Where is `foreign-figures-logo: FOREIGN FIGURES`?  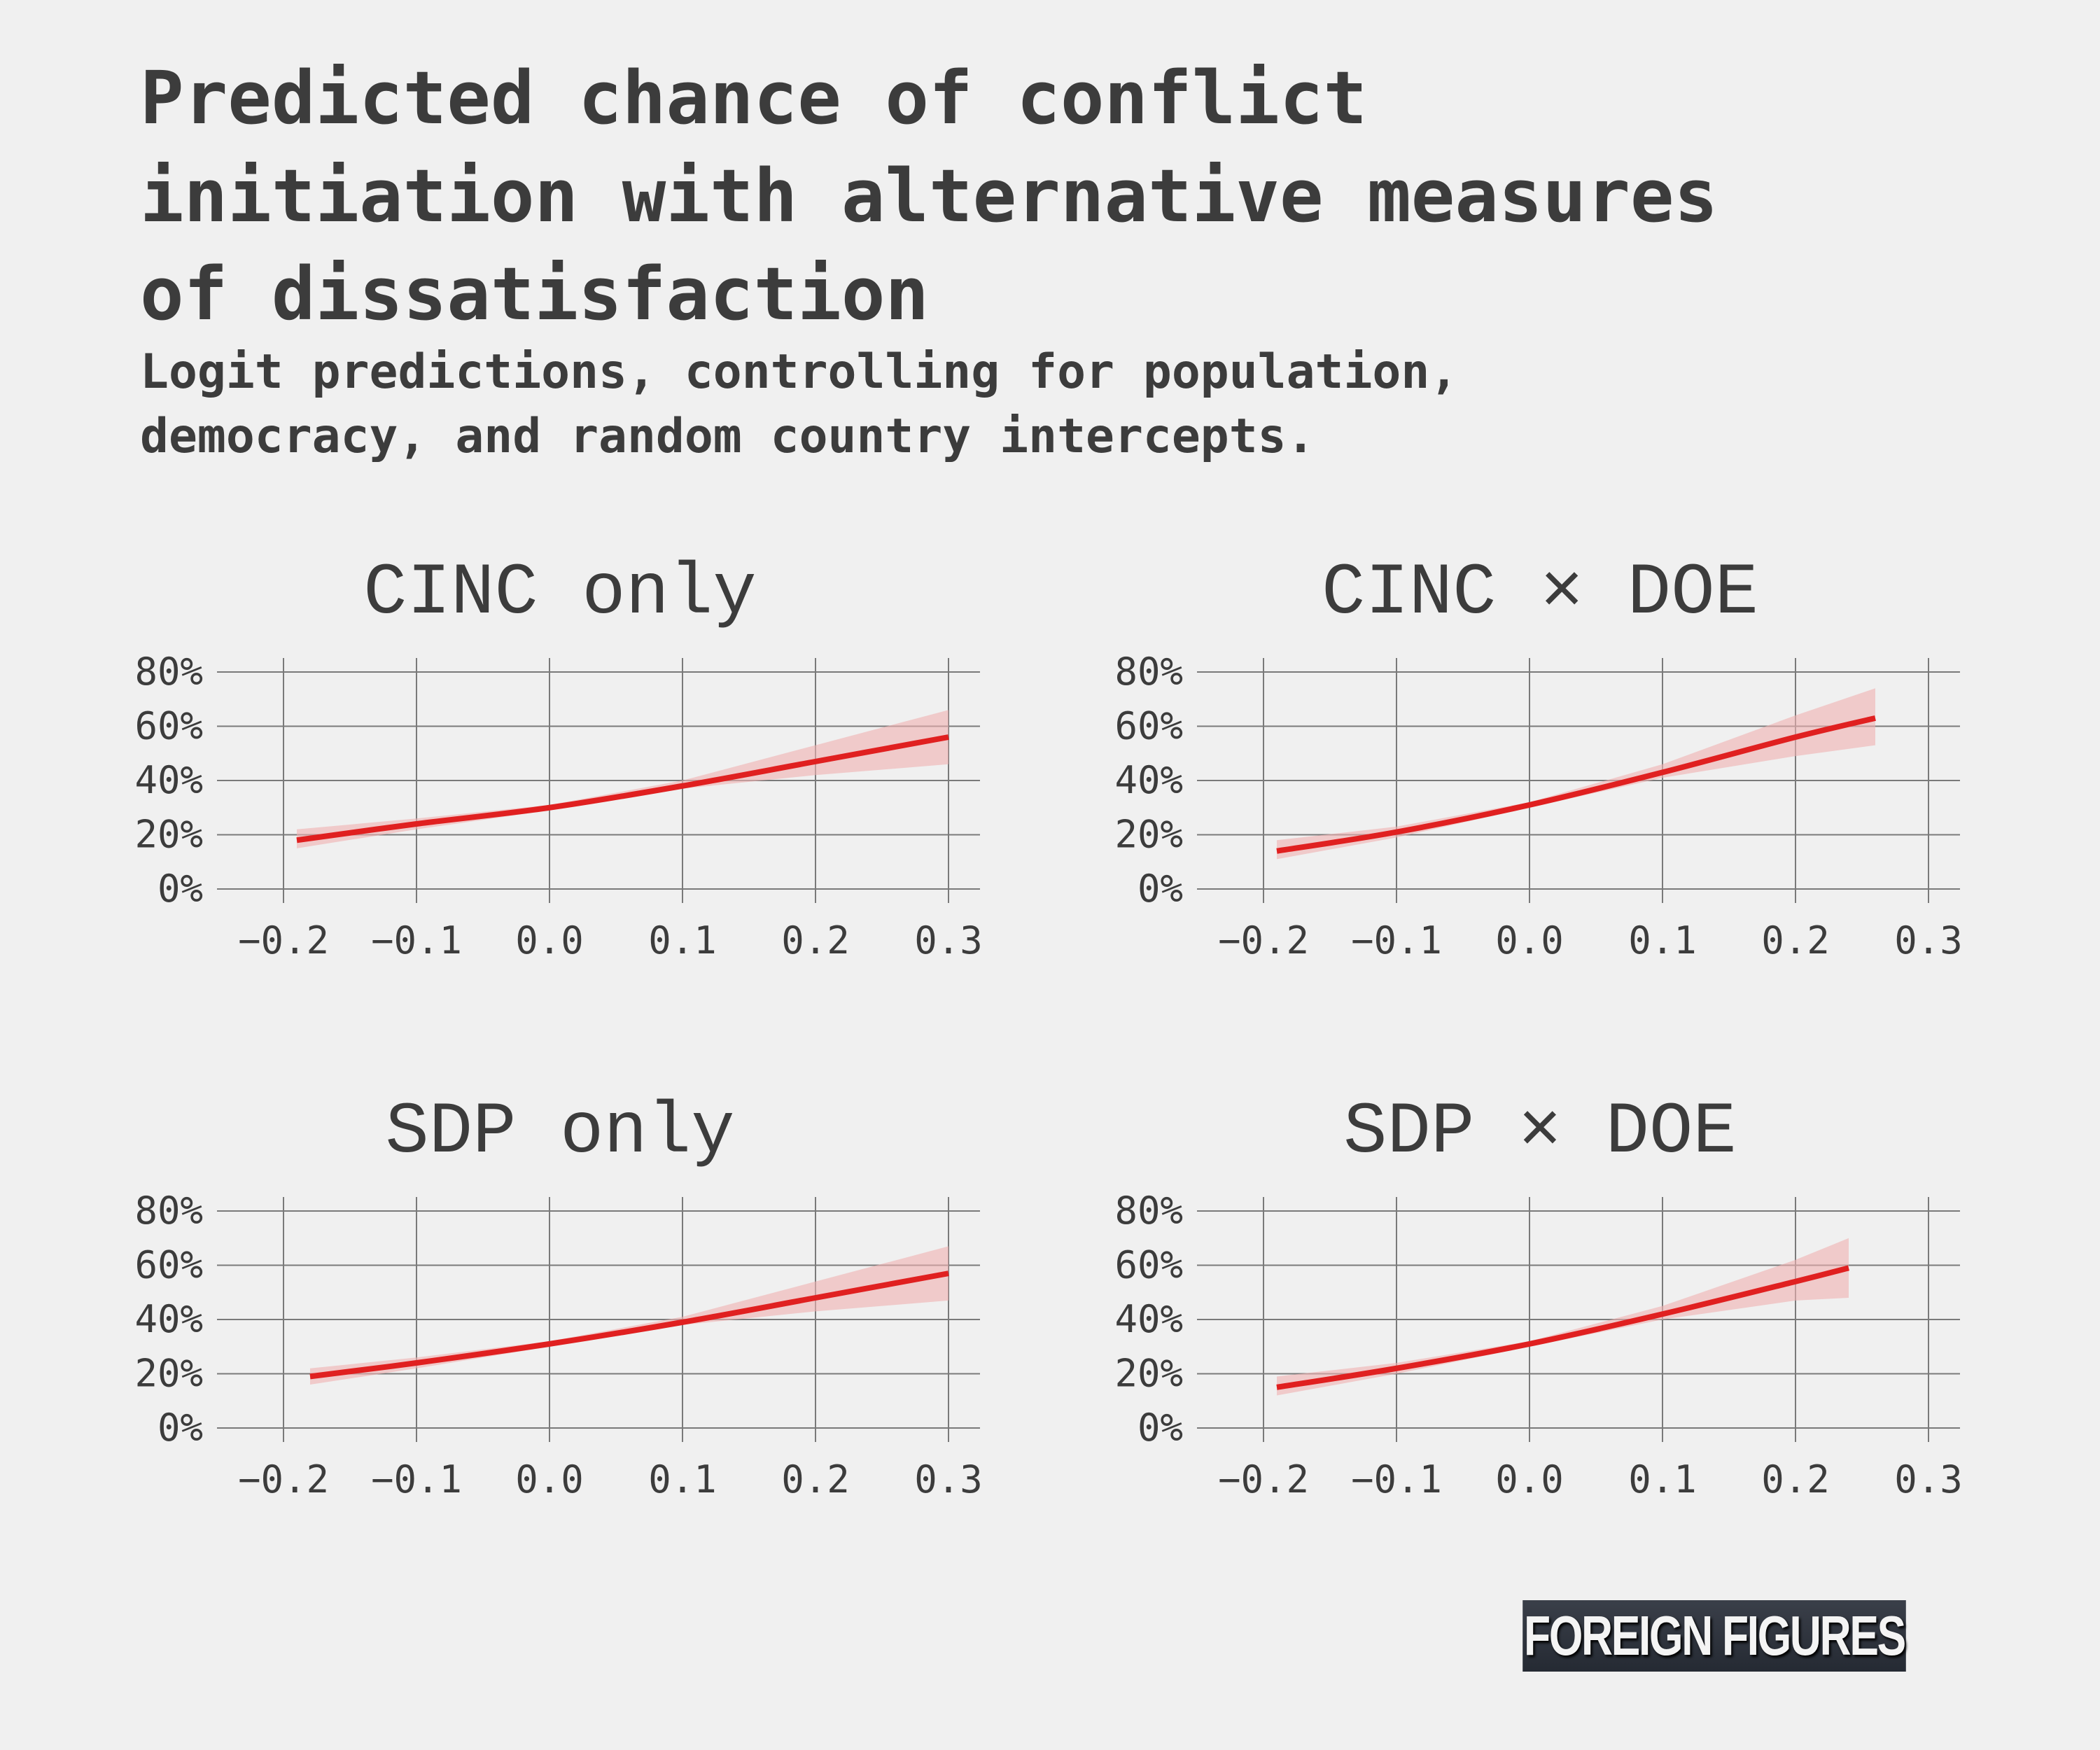
foreign-figures-logo: FOREIGN FIGURES is located at coordinates (1714, 1636).